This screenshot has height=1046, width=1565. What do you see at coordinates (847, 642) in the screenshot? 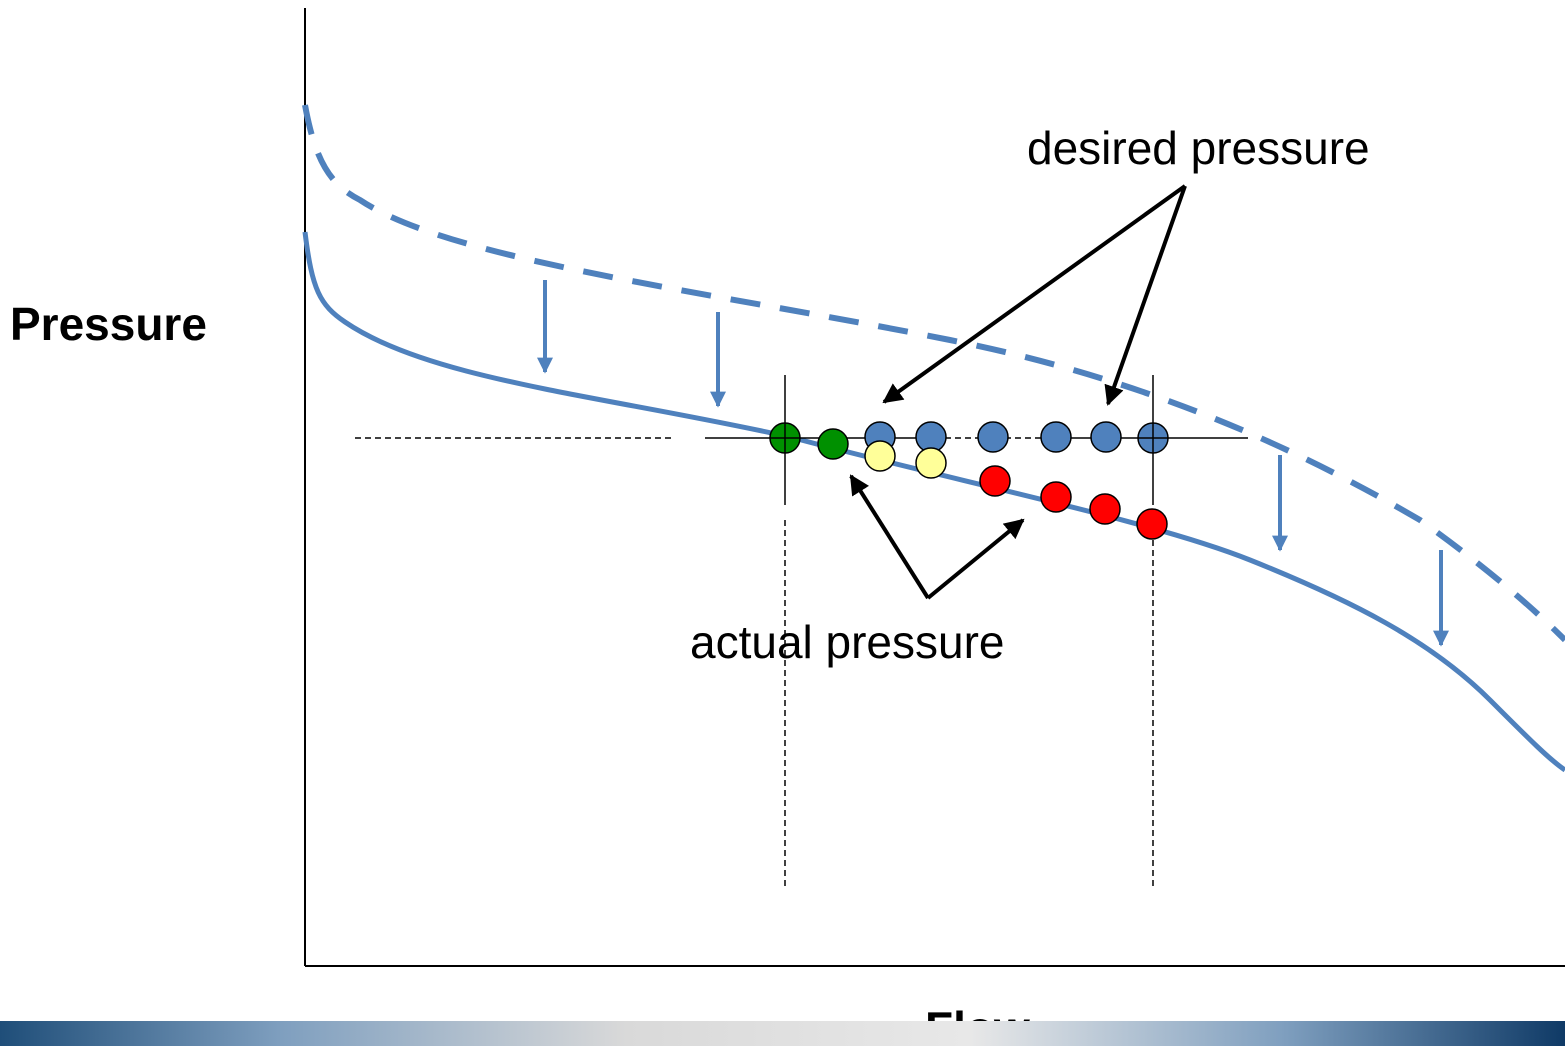
I see `actual-pressure-label: actual pressure` at bounding box center [847, 642].